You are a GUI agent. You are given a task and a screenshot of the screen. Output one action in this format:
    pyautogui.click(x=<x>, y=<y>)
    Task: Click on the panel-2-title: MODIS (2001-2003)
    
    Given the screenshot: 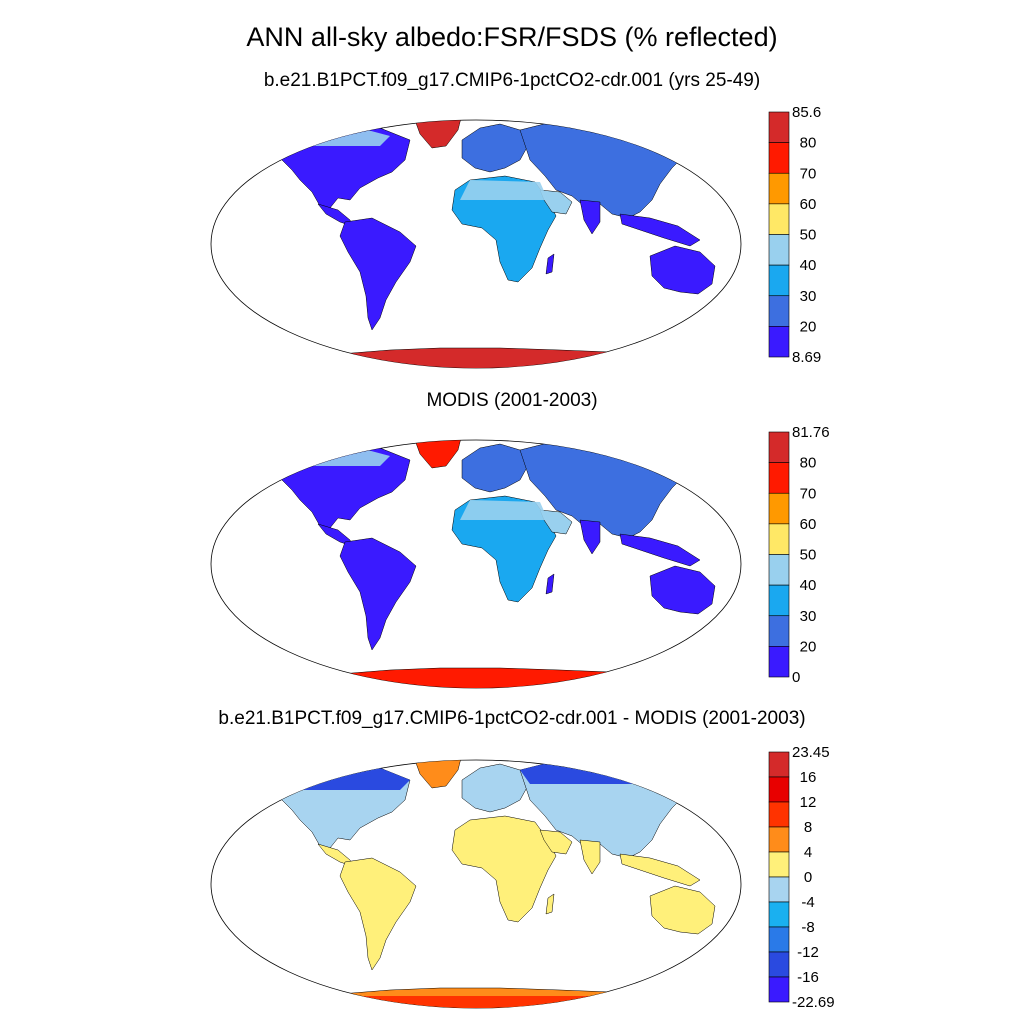 What is the action you would take?
    pyautogui.click(x=512, y=400)
    